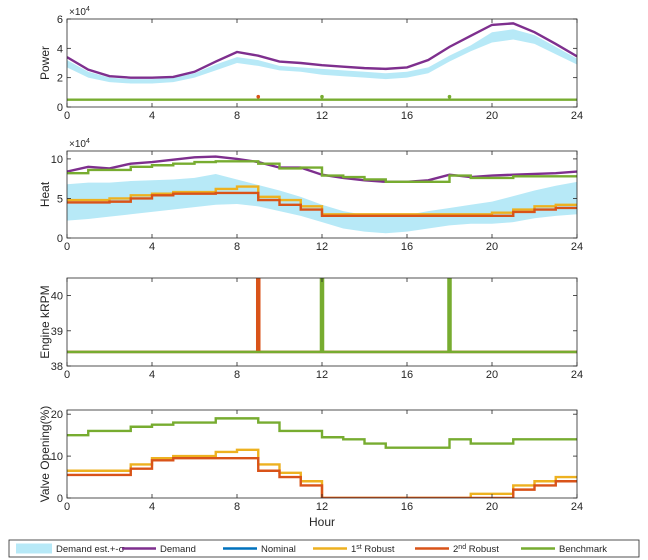 This screenshot has width=648, height=560. What do you see at coordinates (373, 549) in the screenshot?
I see `legend-label: 1st Robust` at bounding box center [373, 549].